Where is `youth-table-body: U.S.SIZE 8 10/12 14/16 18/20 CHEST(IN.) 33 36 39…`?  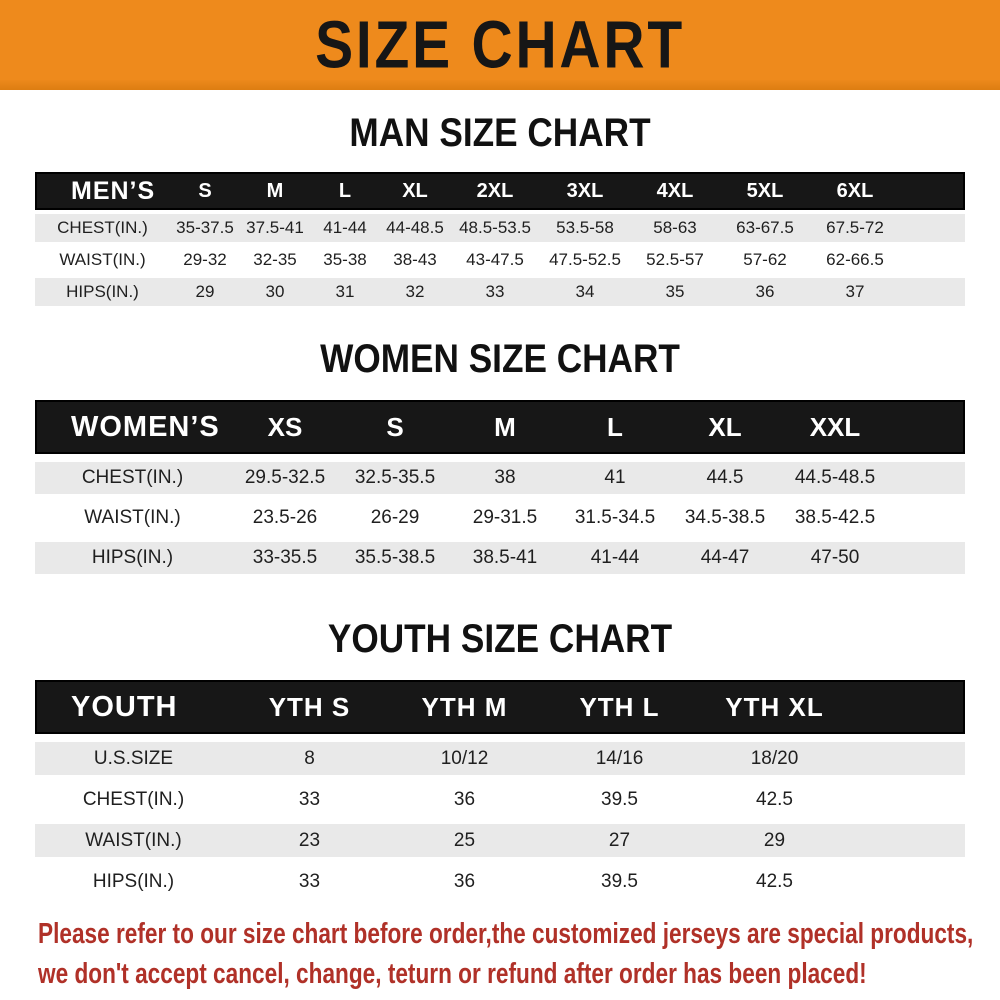 youth-table-body: U.S.SIZE 8 10/12 14/16 18/20 CHEST(IN.) 33 36 39… is located at coordinates (500, 820).